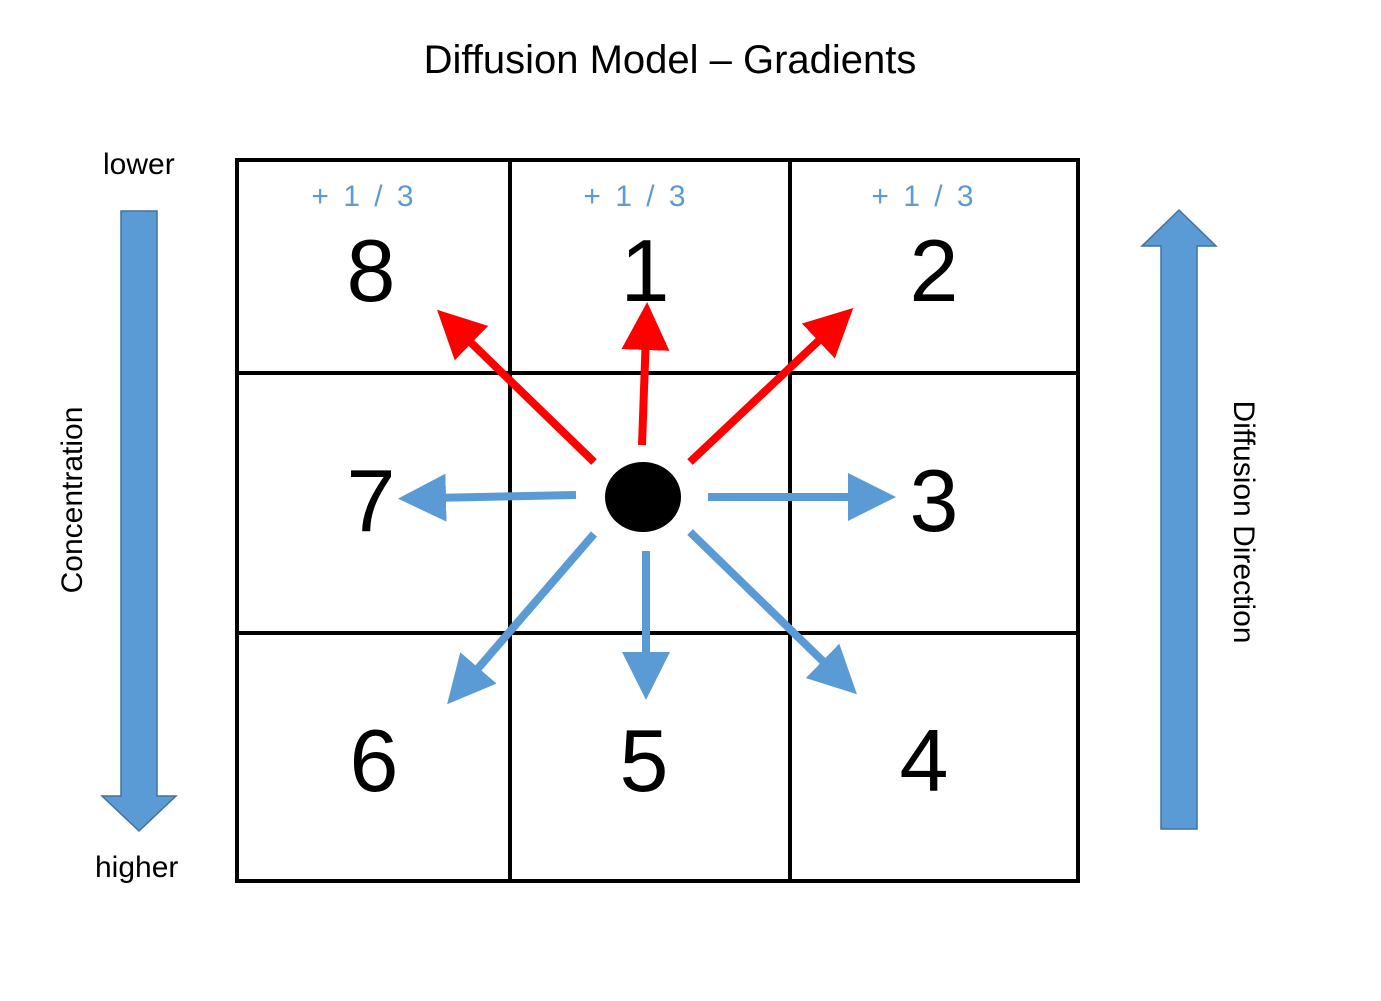 The height and width of the screenshot is (1001, 1381). Describe the element at coordinates (643, 497) in the screenshot. I see `center-particle` at that location.